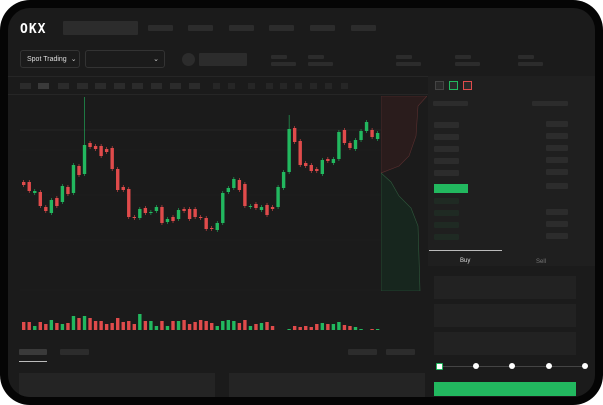 The width and height of the screenshot is (603, 405). I want to click on spot-trading-select: Spot Trading ⌄, so click(50, 59).